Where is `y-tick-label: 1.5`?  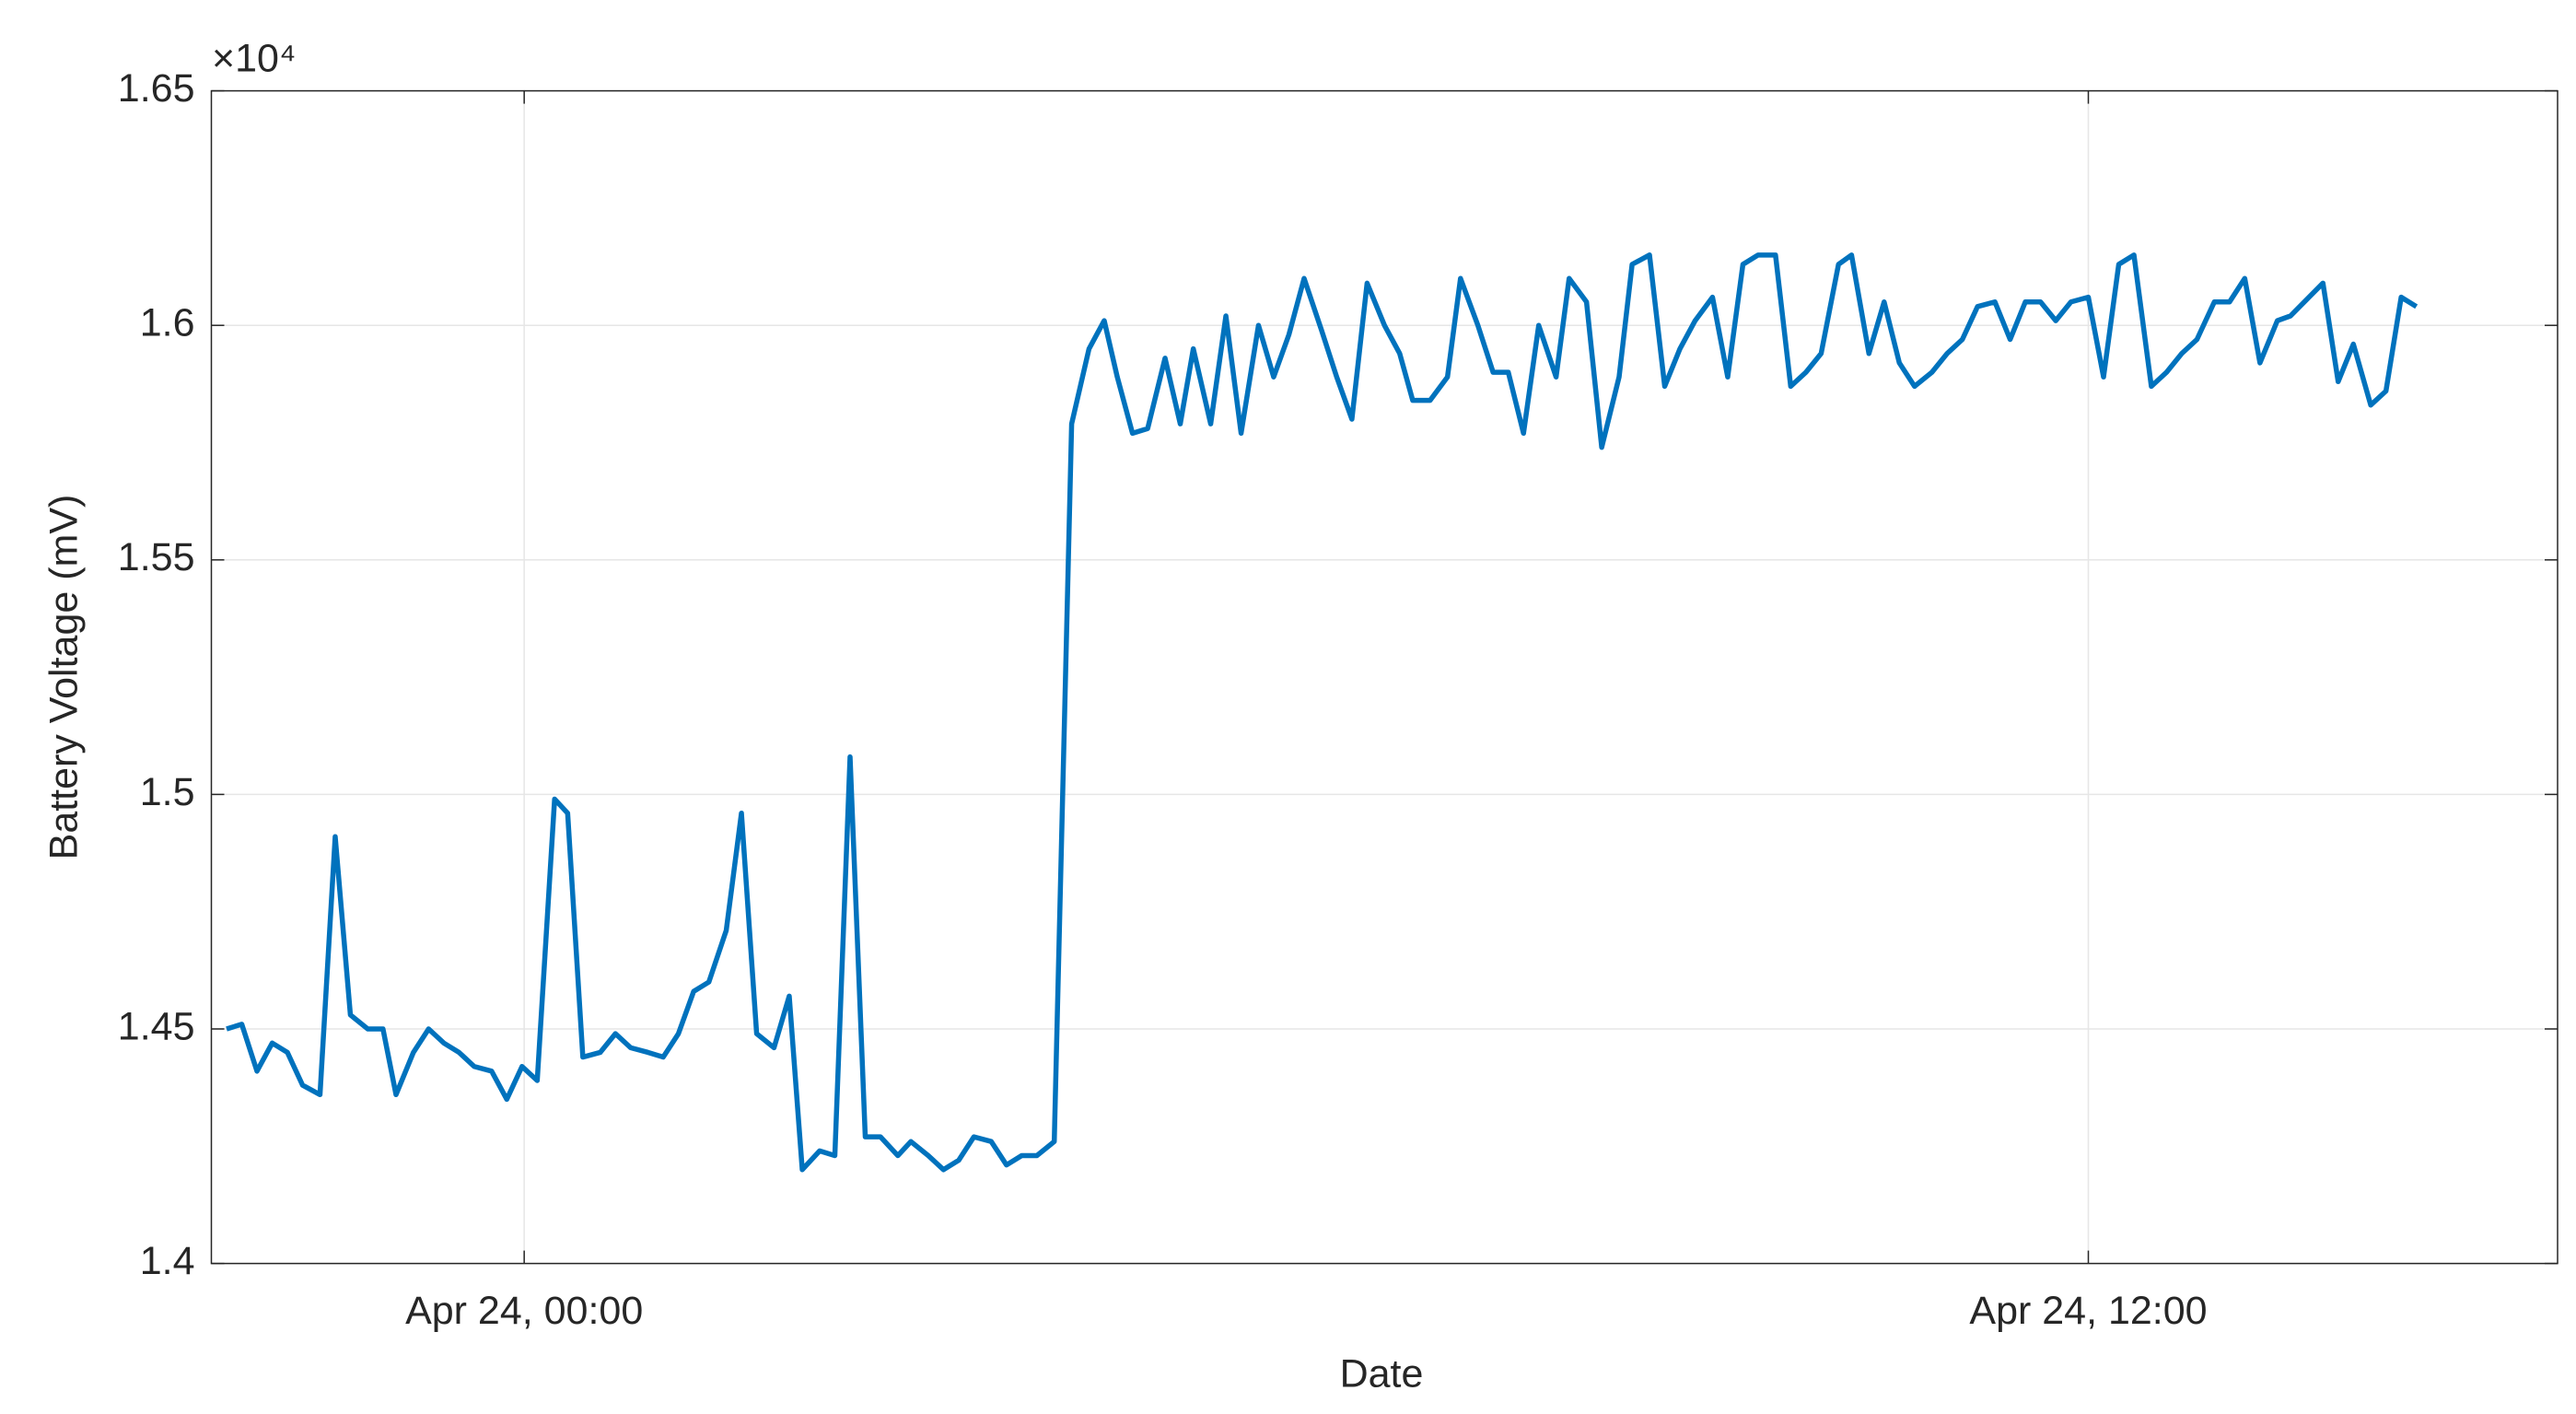
y-tick-label: 1.5 is located at coordinates (167, 792).